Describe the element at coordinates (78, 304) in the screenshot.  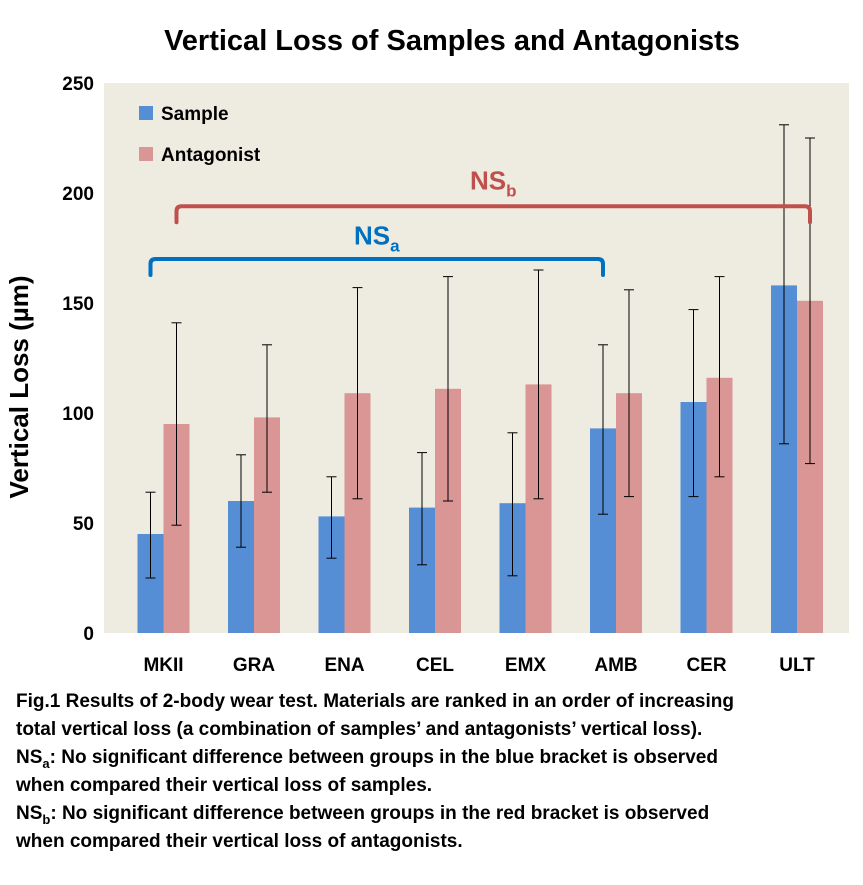
I see `y-tick-label: 150` at that location.